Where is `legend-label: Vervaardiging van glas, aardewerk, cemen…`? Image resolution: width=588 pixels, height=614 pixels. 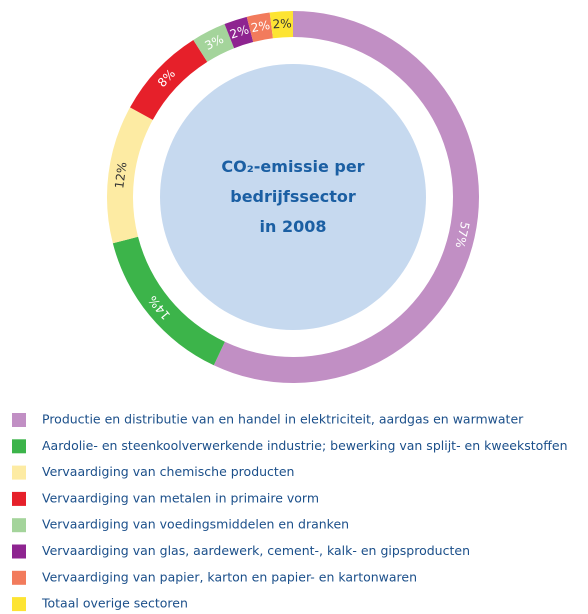 legend-label: Vervaardiging van glas, aardewerk, cemen… is located at coordinates (256, 550).